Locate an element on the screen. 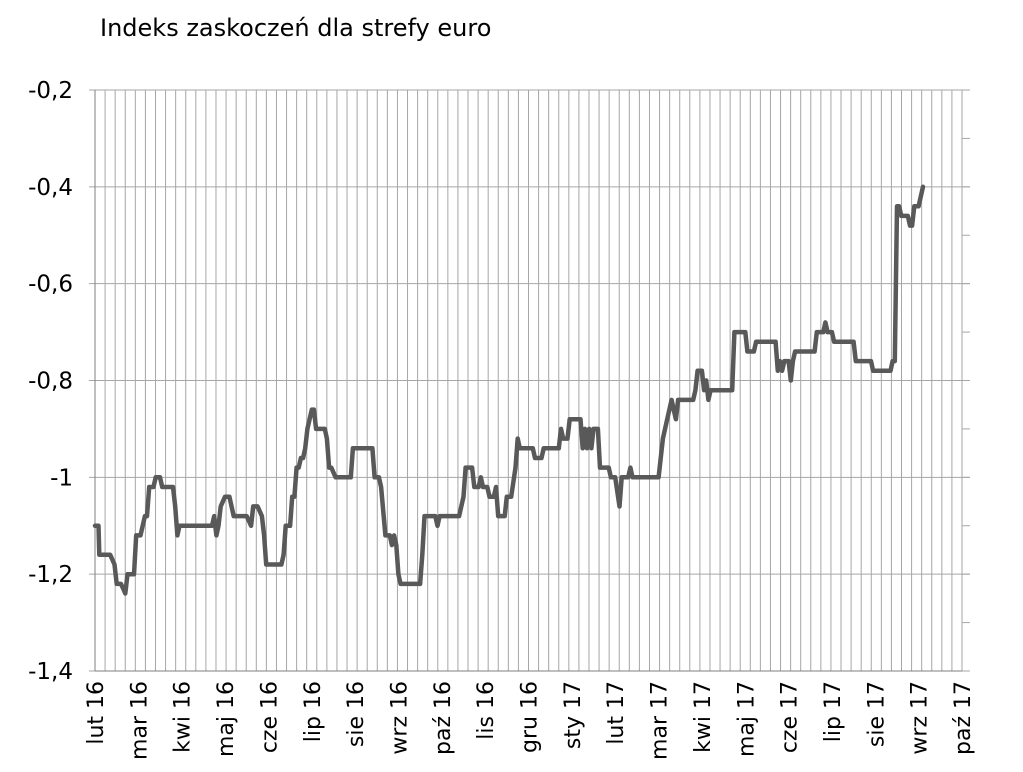  y-tick-labels: -0,2 -0,4 -0,6 -0,8 -1 -1,2 -1,4 is located at coordinates (50, 381).